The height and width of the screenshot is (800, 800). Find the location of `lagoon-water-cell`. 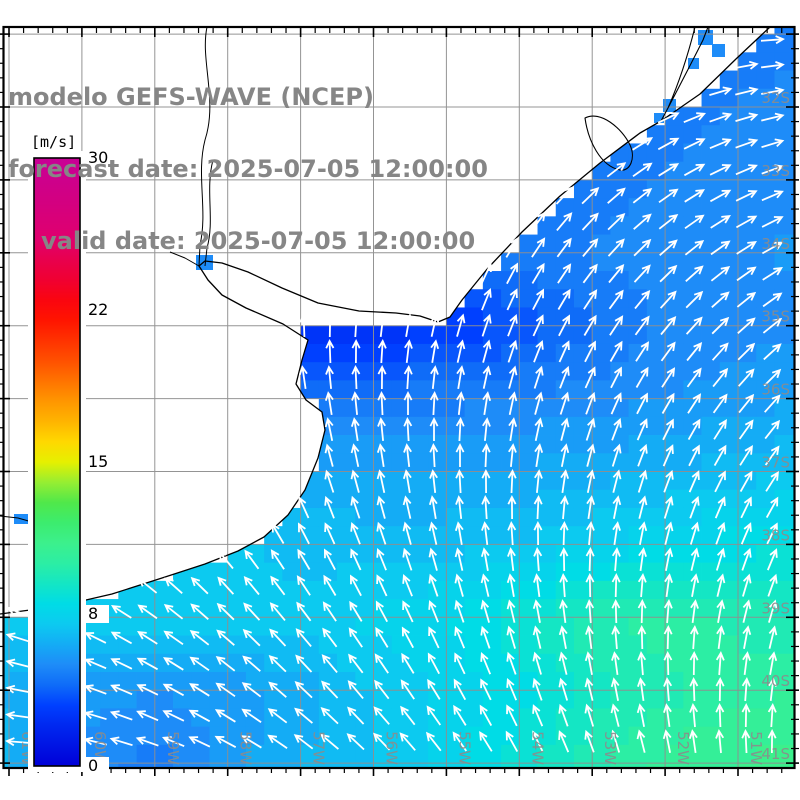

lagoon-water-cell is located at coordinates (718, 50).